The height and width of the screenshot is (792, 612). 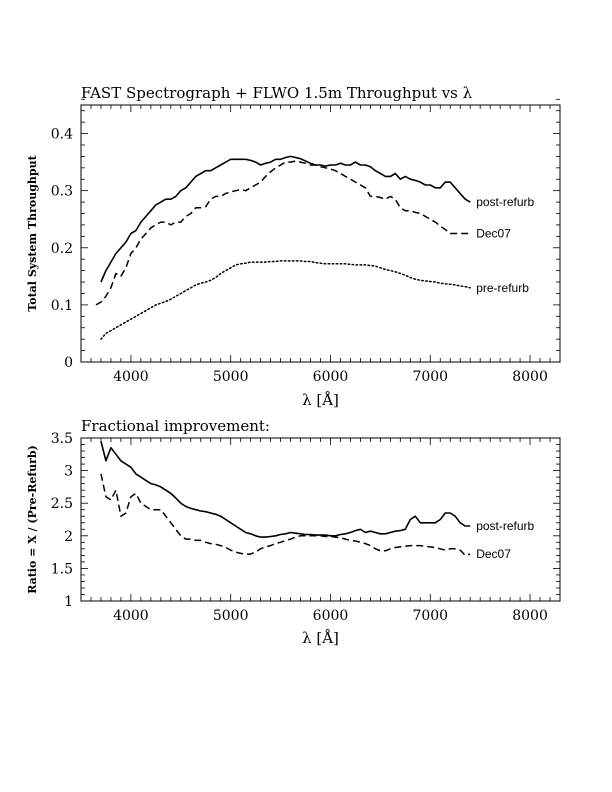 I want to click on chart-title: Fractional improvement:, so click(x=175, y=426).